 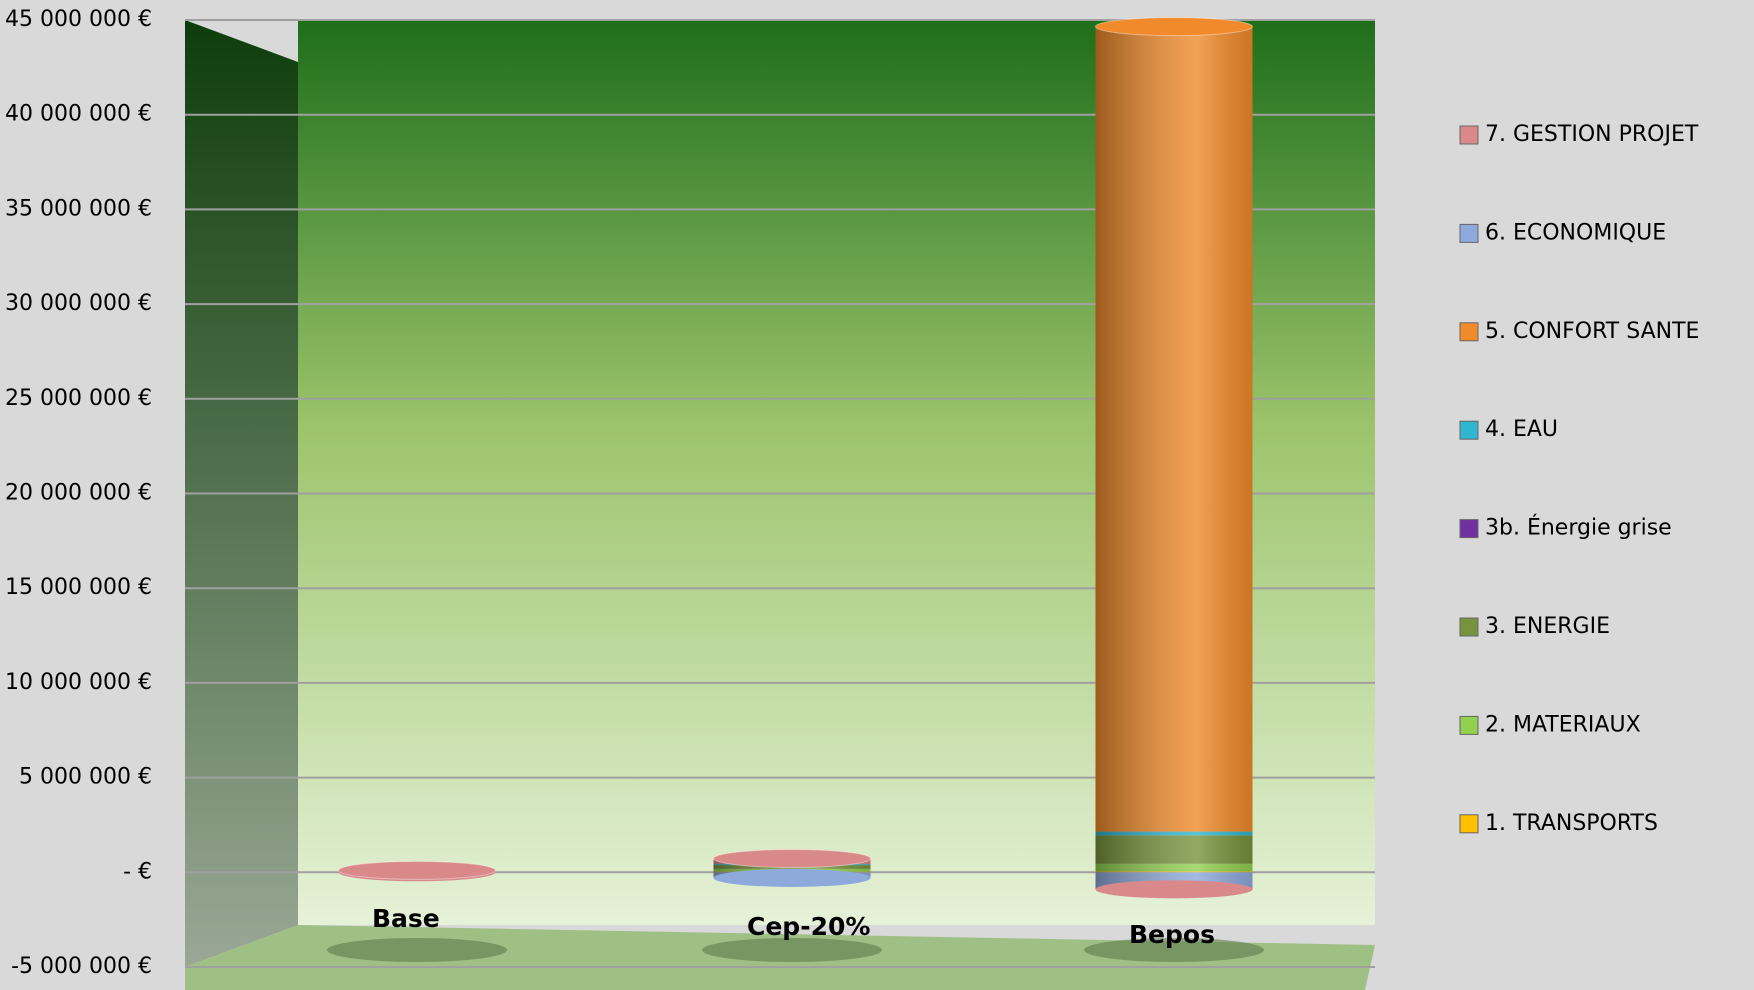 What do you see at coordinates (1592, 134) in the screenshot?
I see `legend-label: 7. GESTION PROJET` at bounding box center [1592, 134].